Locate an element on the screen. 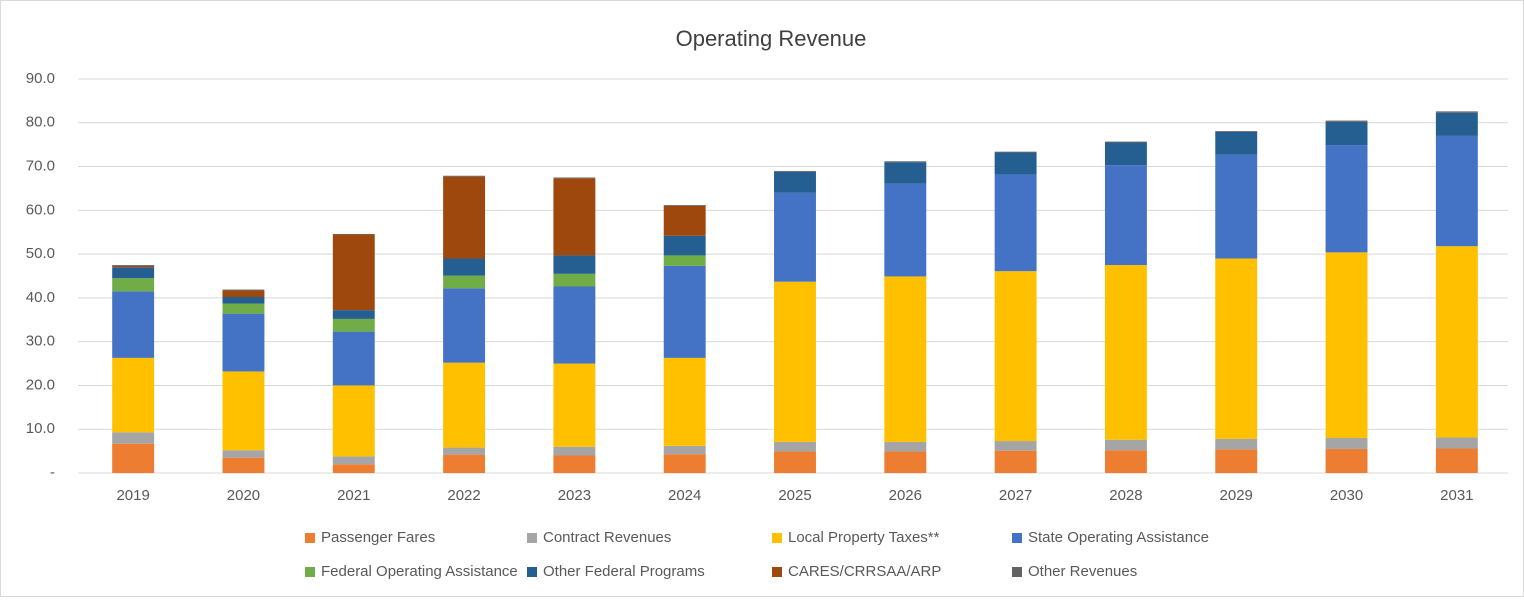 This screenshot has height=602, width=1524. chart-title: Operating Revenue is located at coordinates (771, 38).